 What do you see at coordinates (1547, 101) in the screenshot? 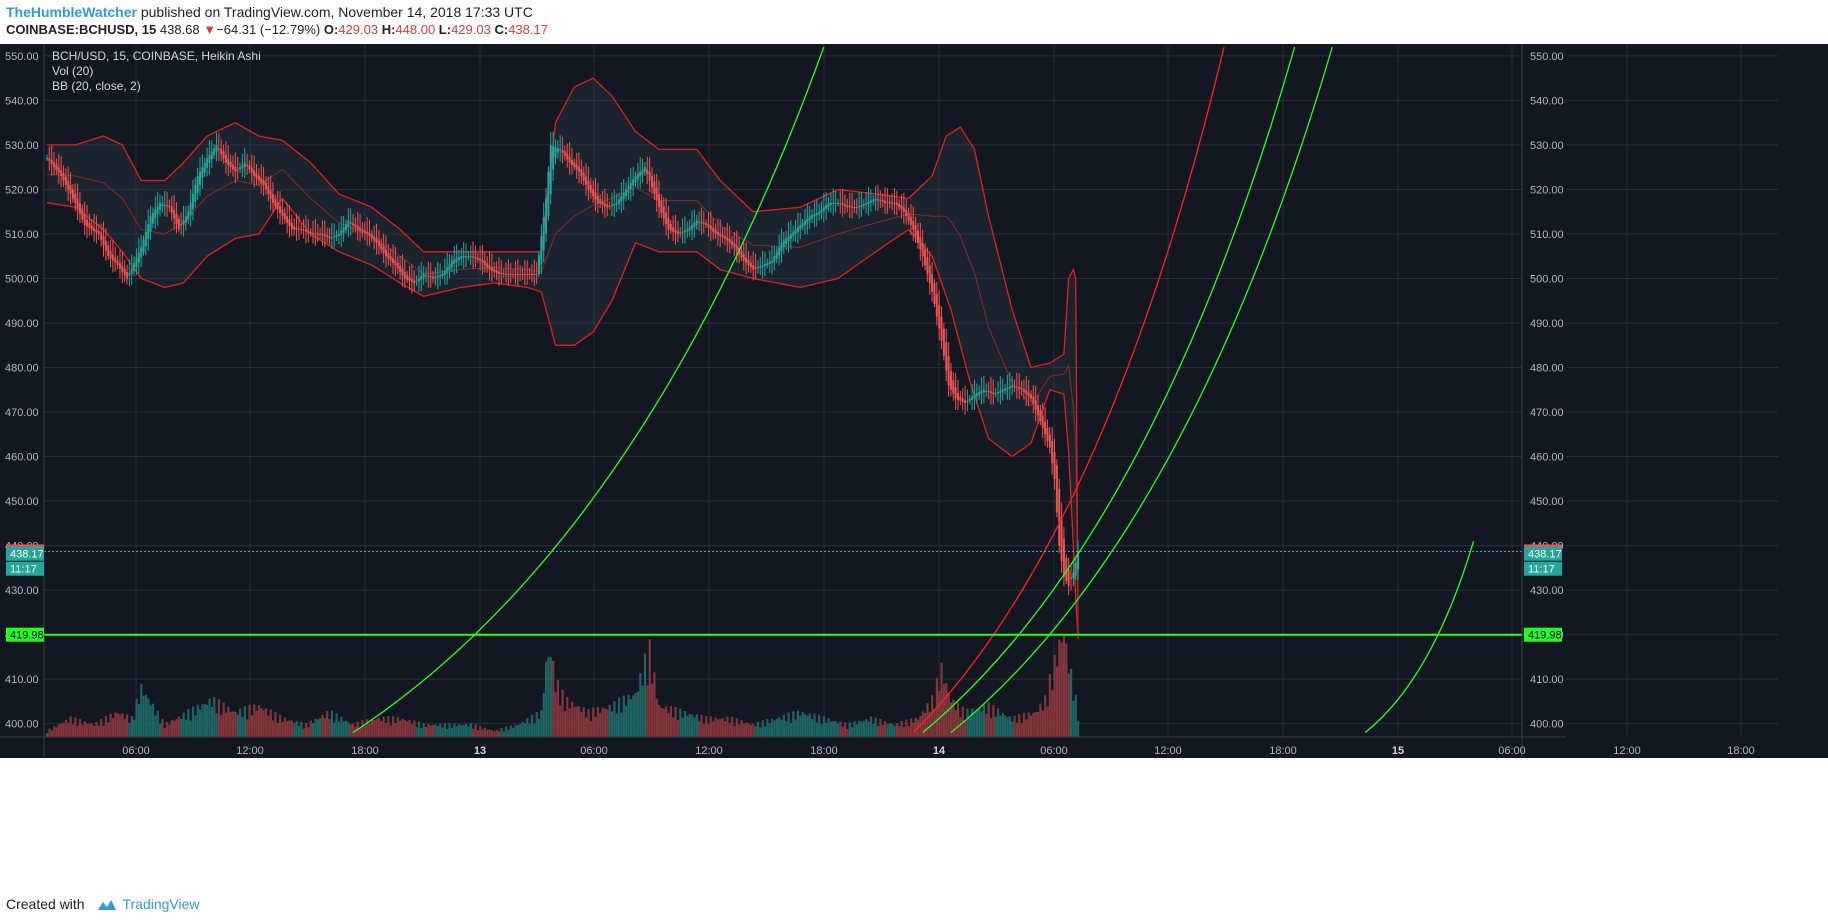
I see `y-tick-label-right: 540.00` at bounding box center [1547, 101].